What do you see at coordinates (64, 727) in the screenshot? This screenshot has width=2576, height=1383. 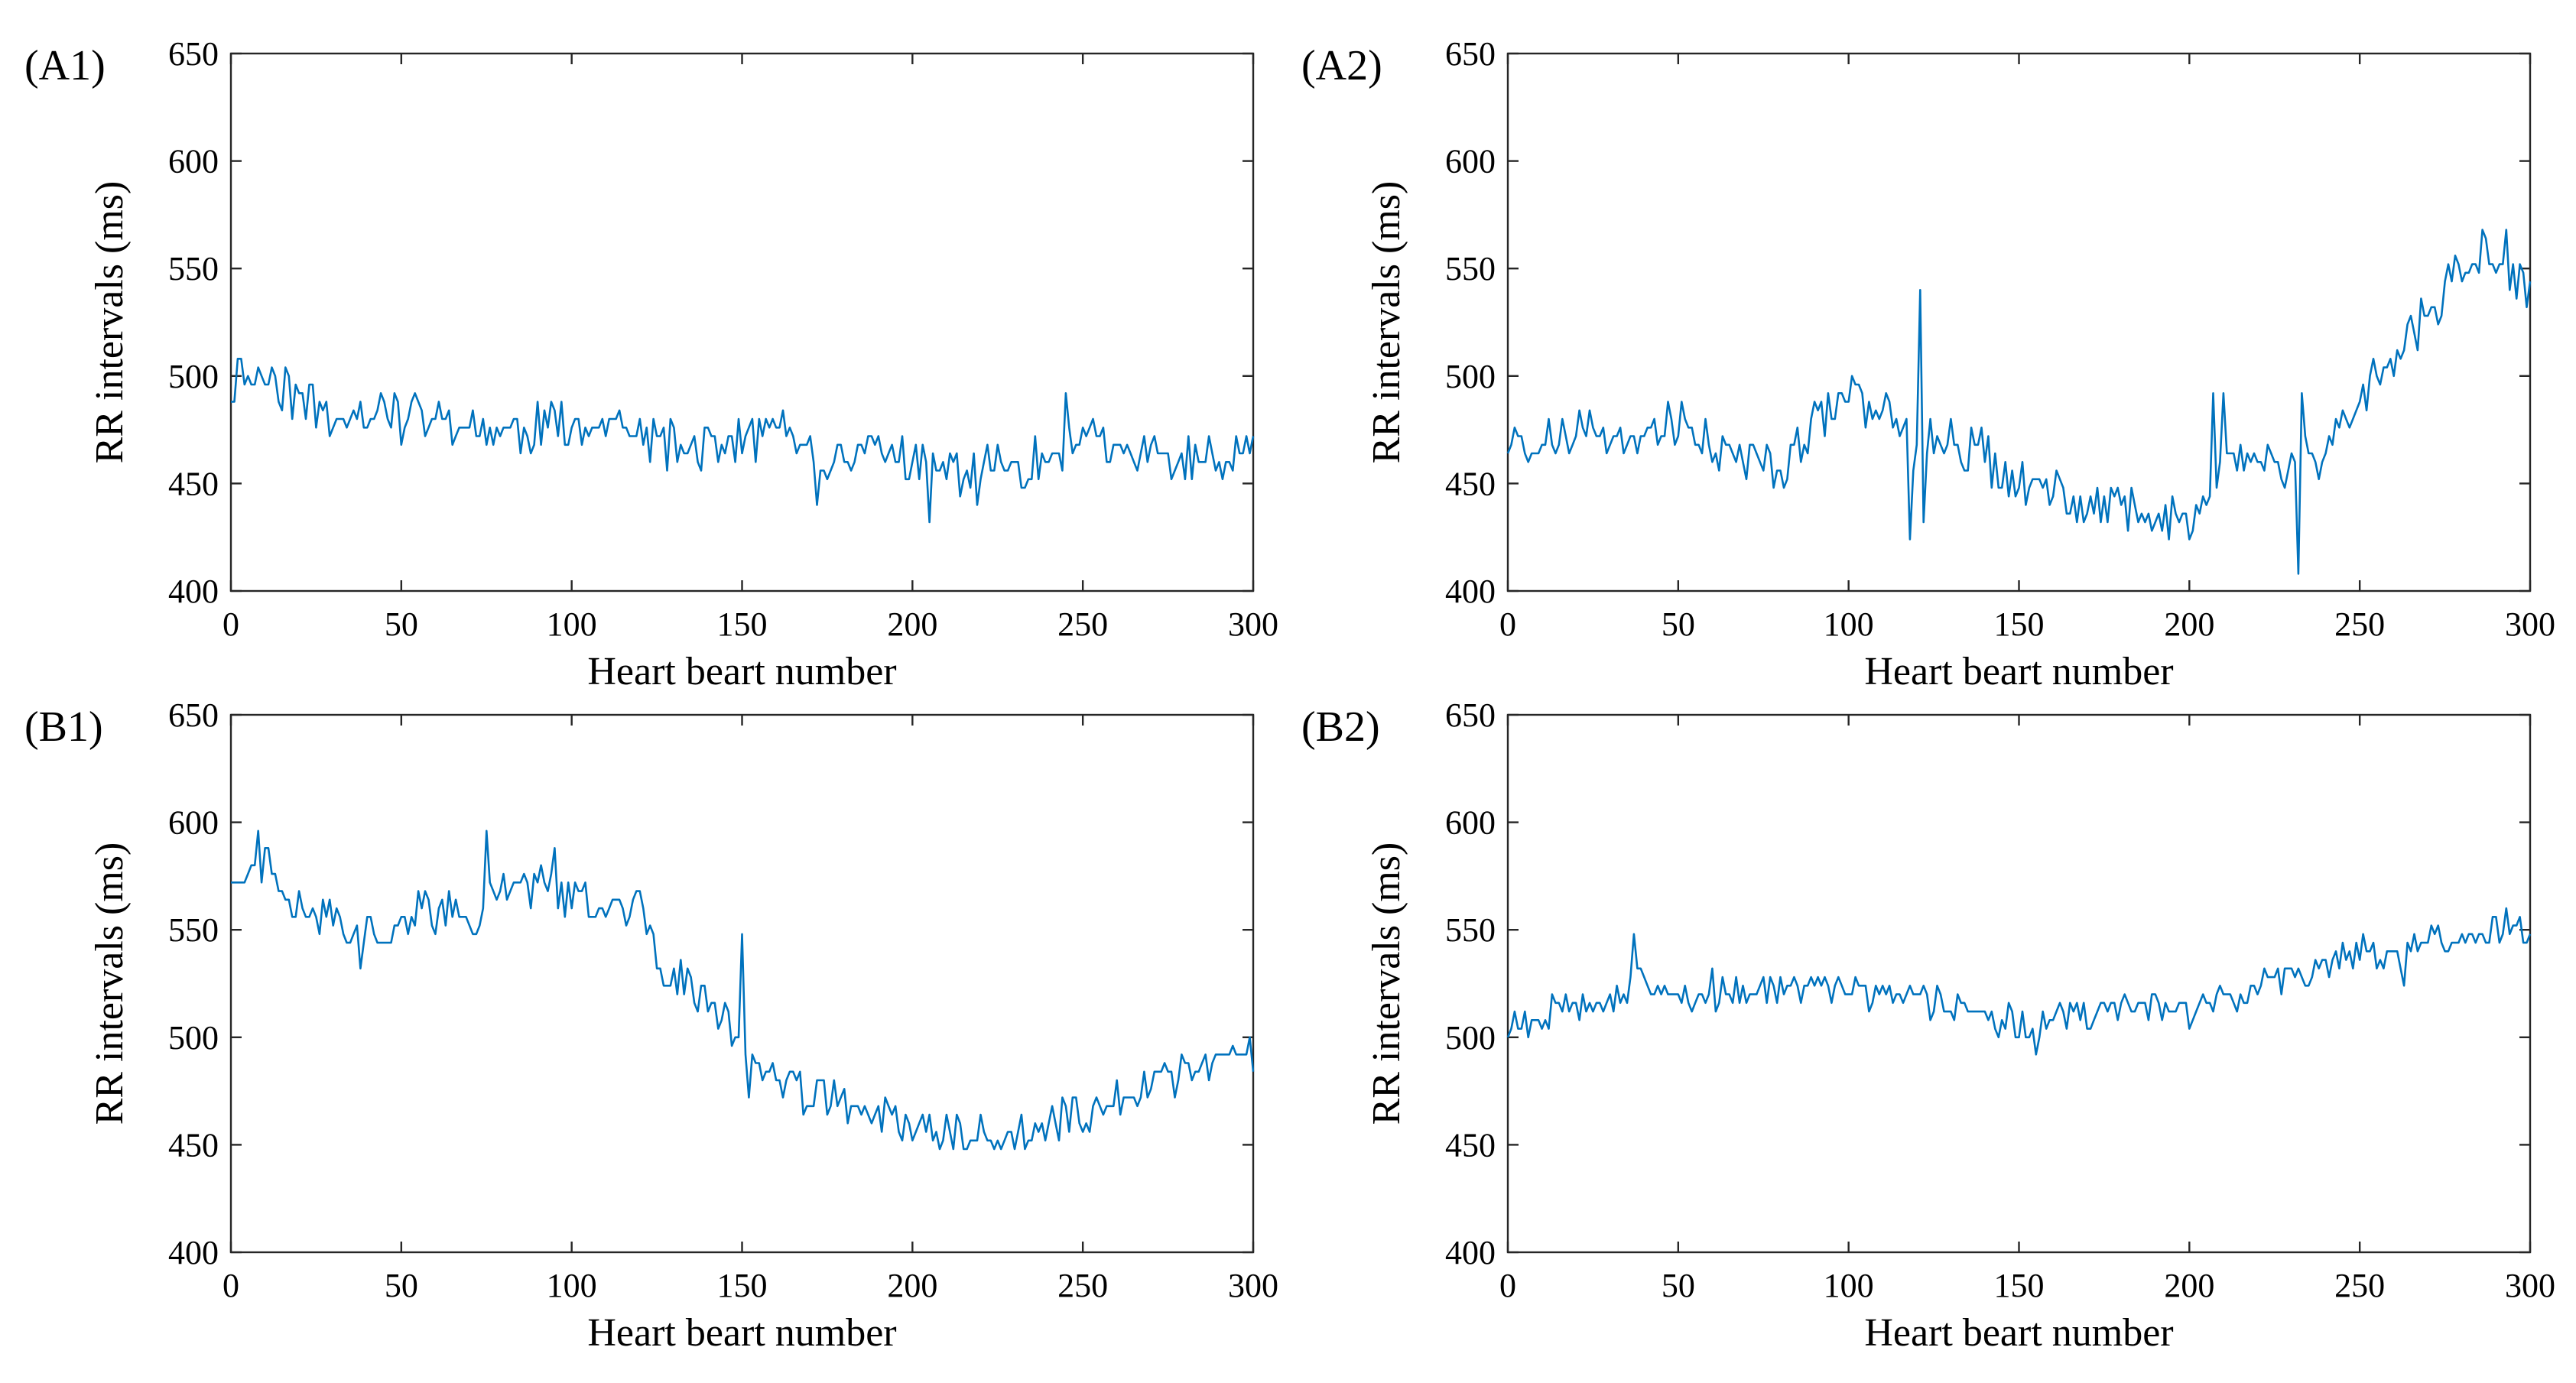 I see `panel-label: (B1)` at bounding box center [64, 727].